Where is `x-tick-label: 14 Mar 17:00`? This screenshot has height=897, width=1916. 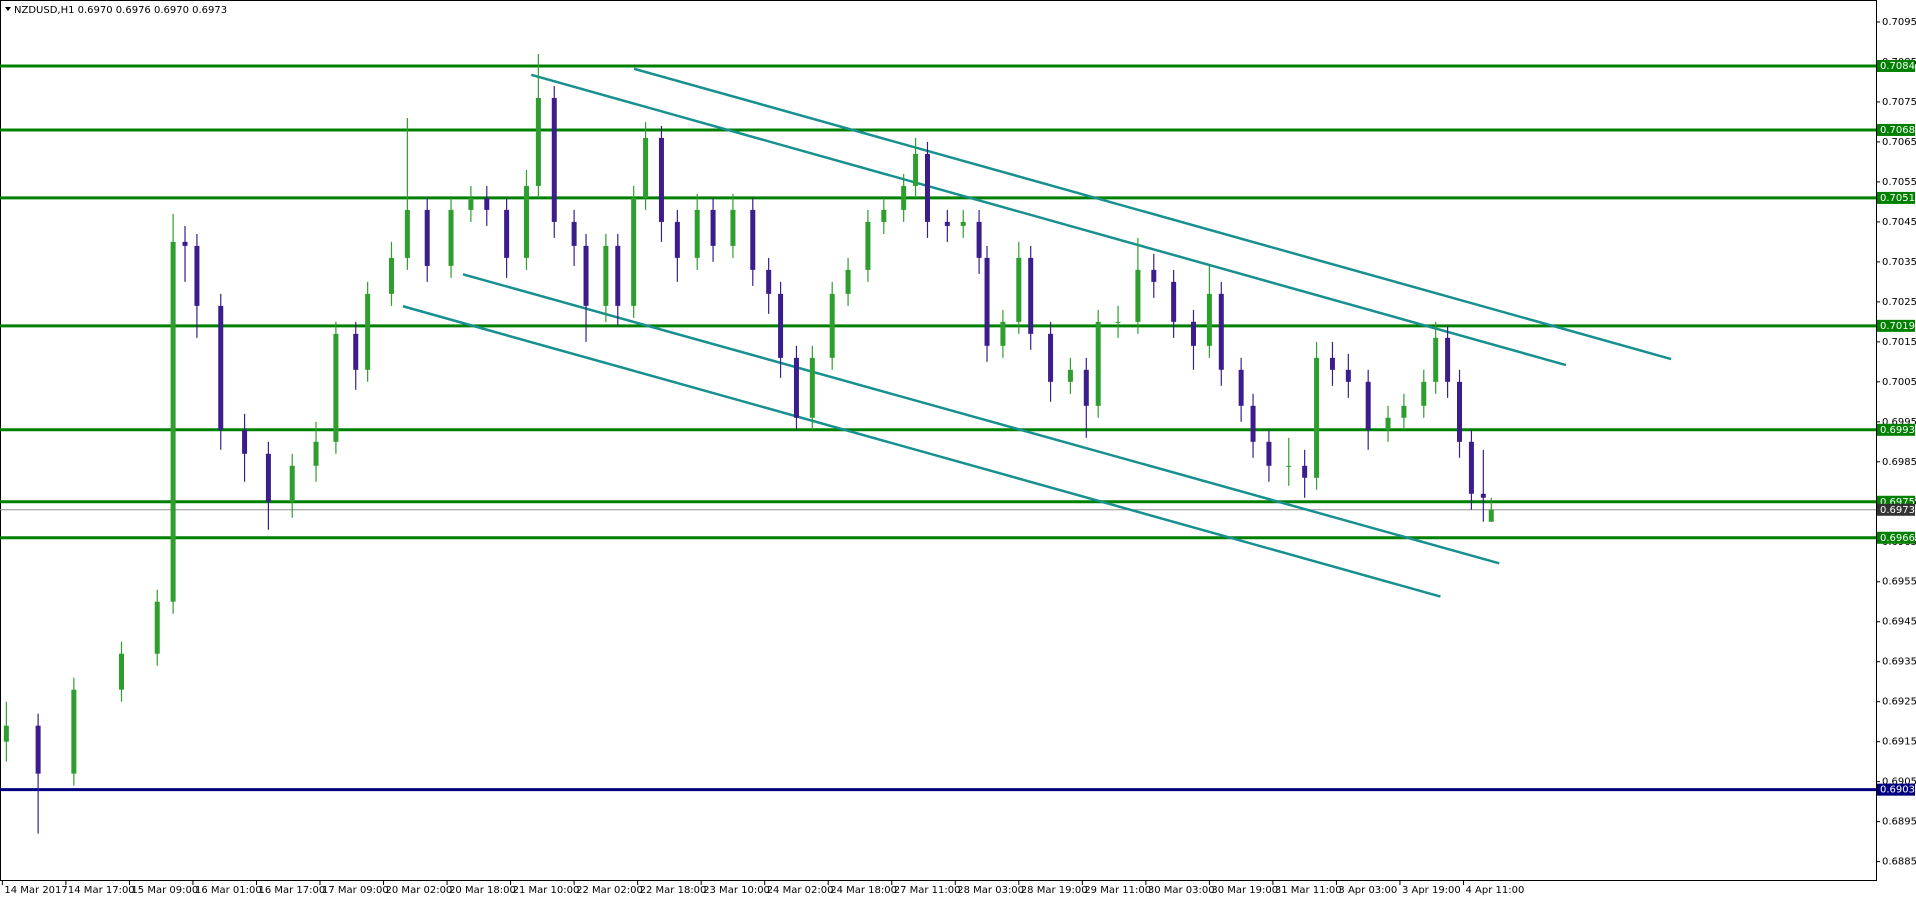
x-tick-label: 14 Mar 17:00 is located at coordinates (101, 890).